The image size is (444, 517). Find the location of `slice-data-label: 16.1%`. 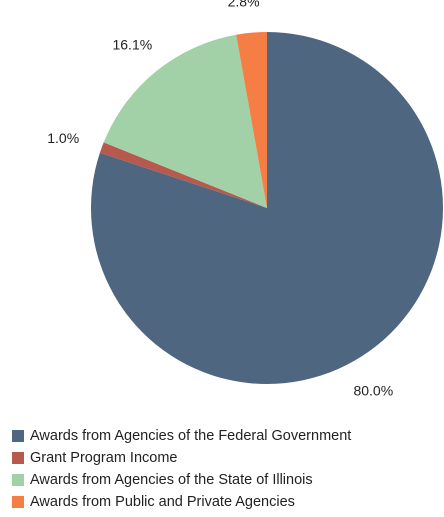

slice-data-label: 16.1% is located at coordinates (132, 44).